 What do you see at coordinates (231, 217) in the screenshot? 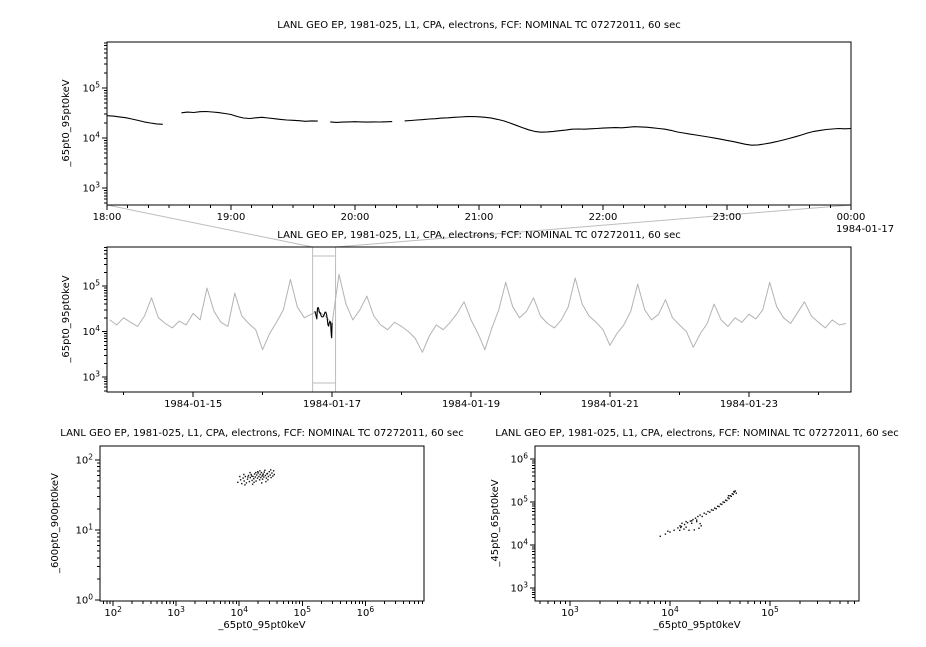
I see `x-tick-label: 19:00` at bounding box center [231, 217].